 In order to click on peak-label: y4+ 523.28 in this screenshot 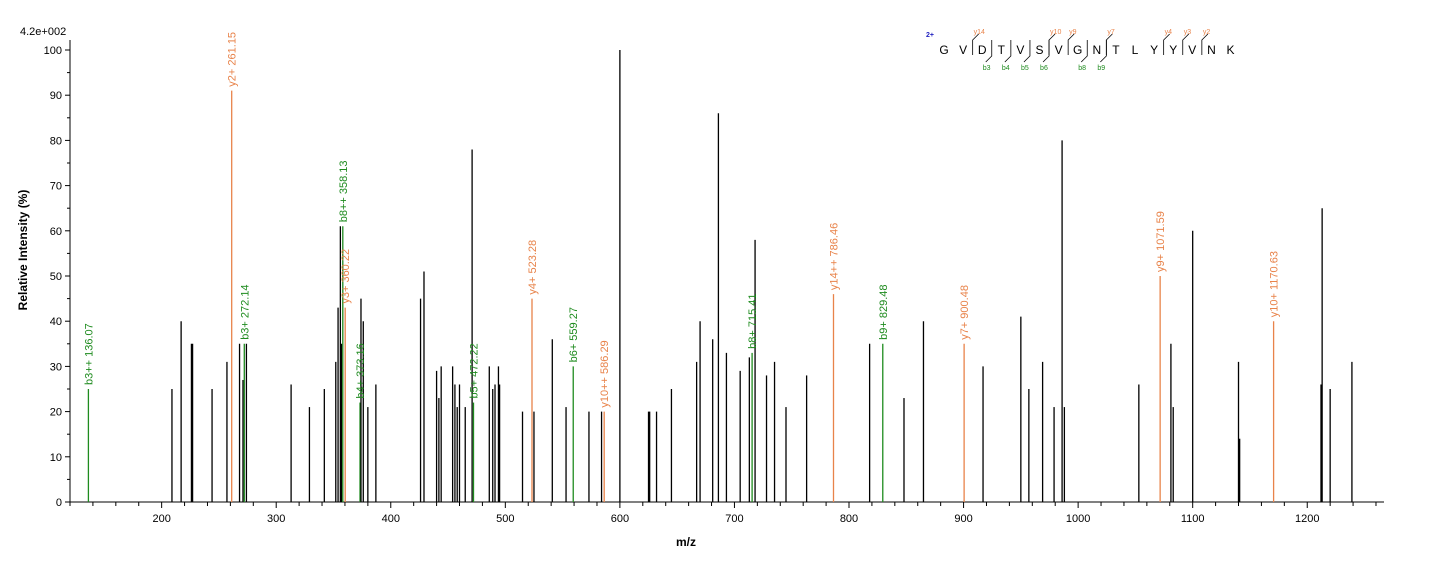, I will do `click(533, 267)`.